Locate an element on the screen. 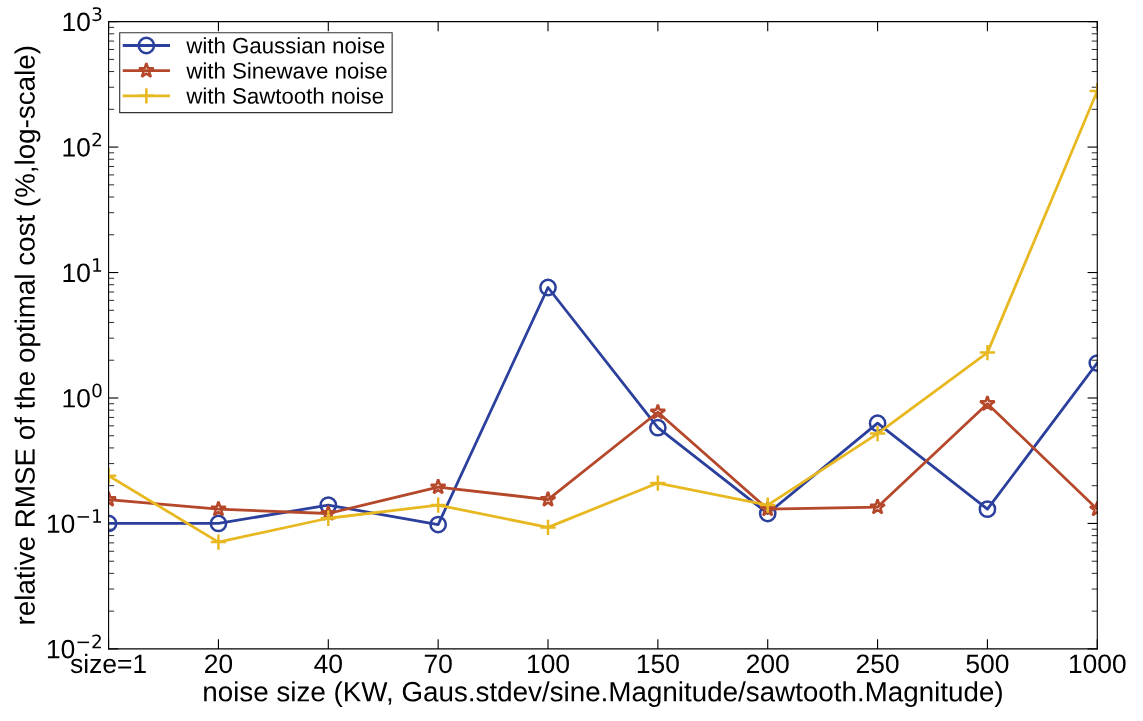 This screenshot has width=1143, height=721. y-tick-label: 10$^{2}$ is located at coordinates (82, 144).